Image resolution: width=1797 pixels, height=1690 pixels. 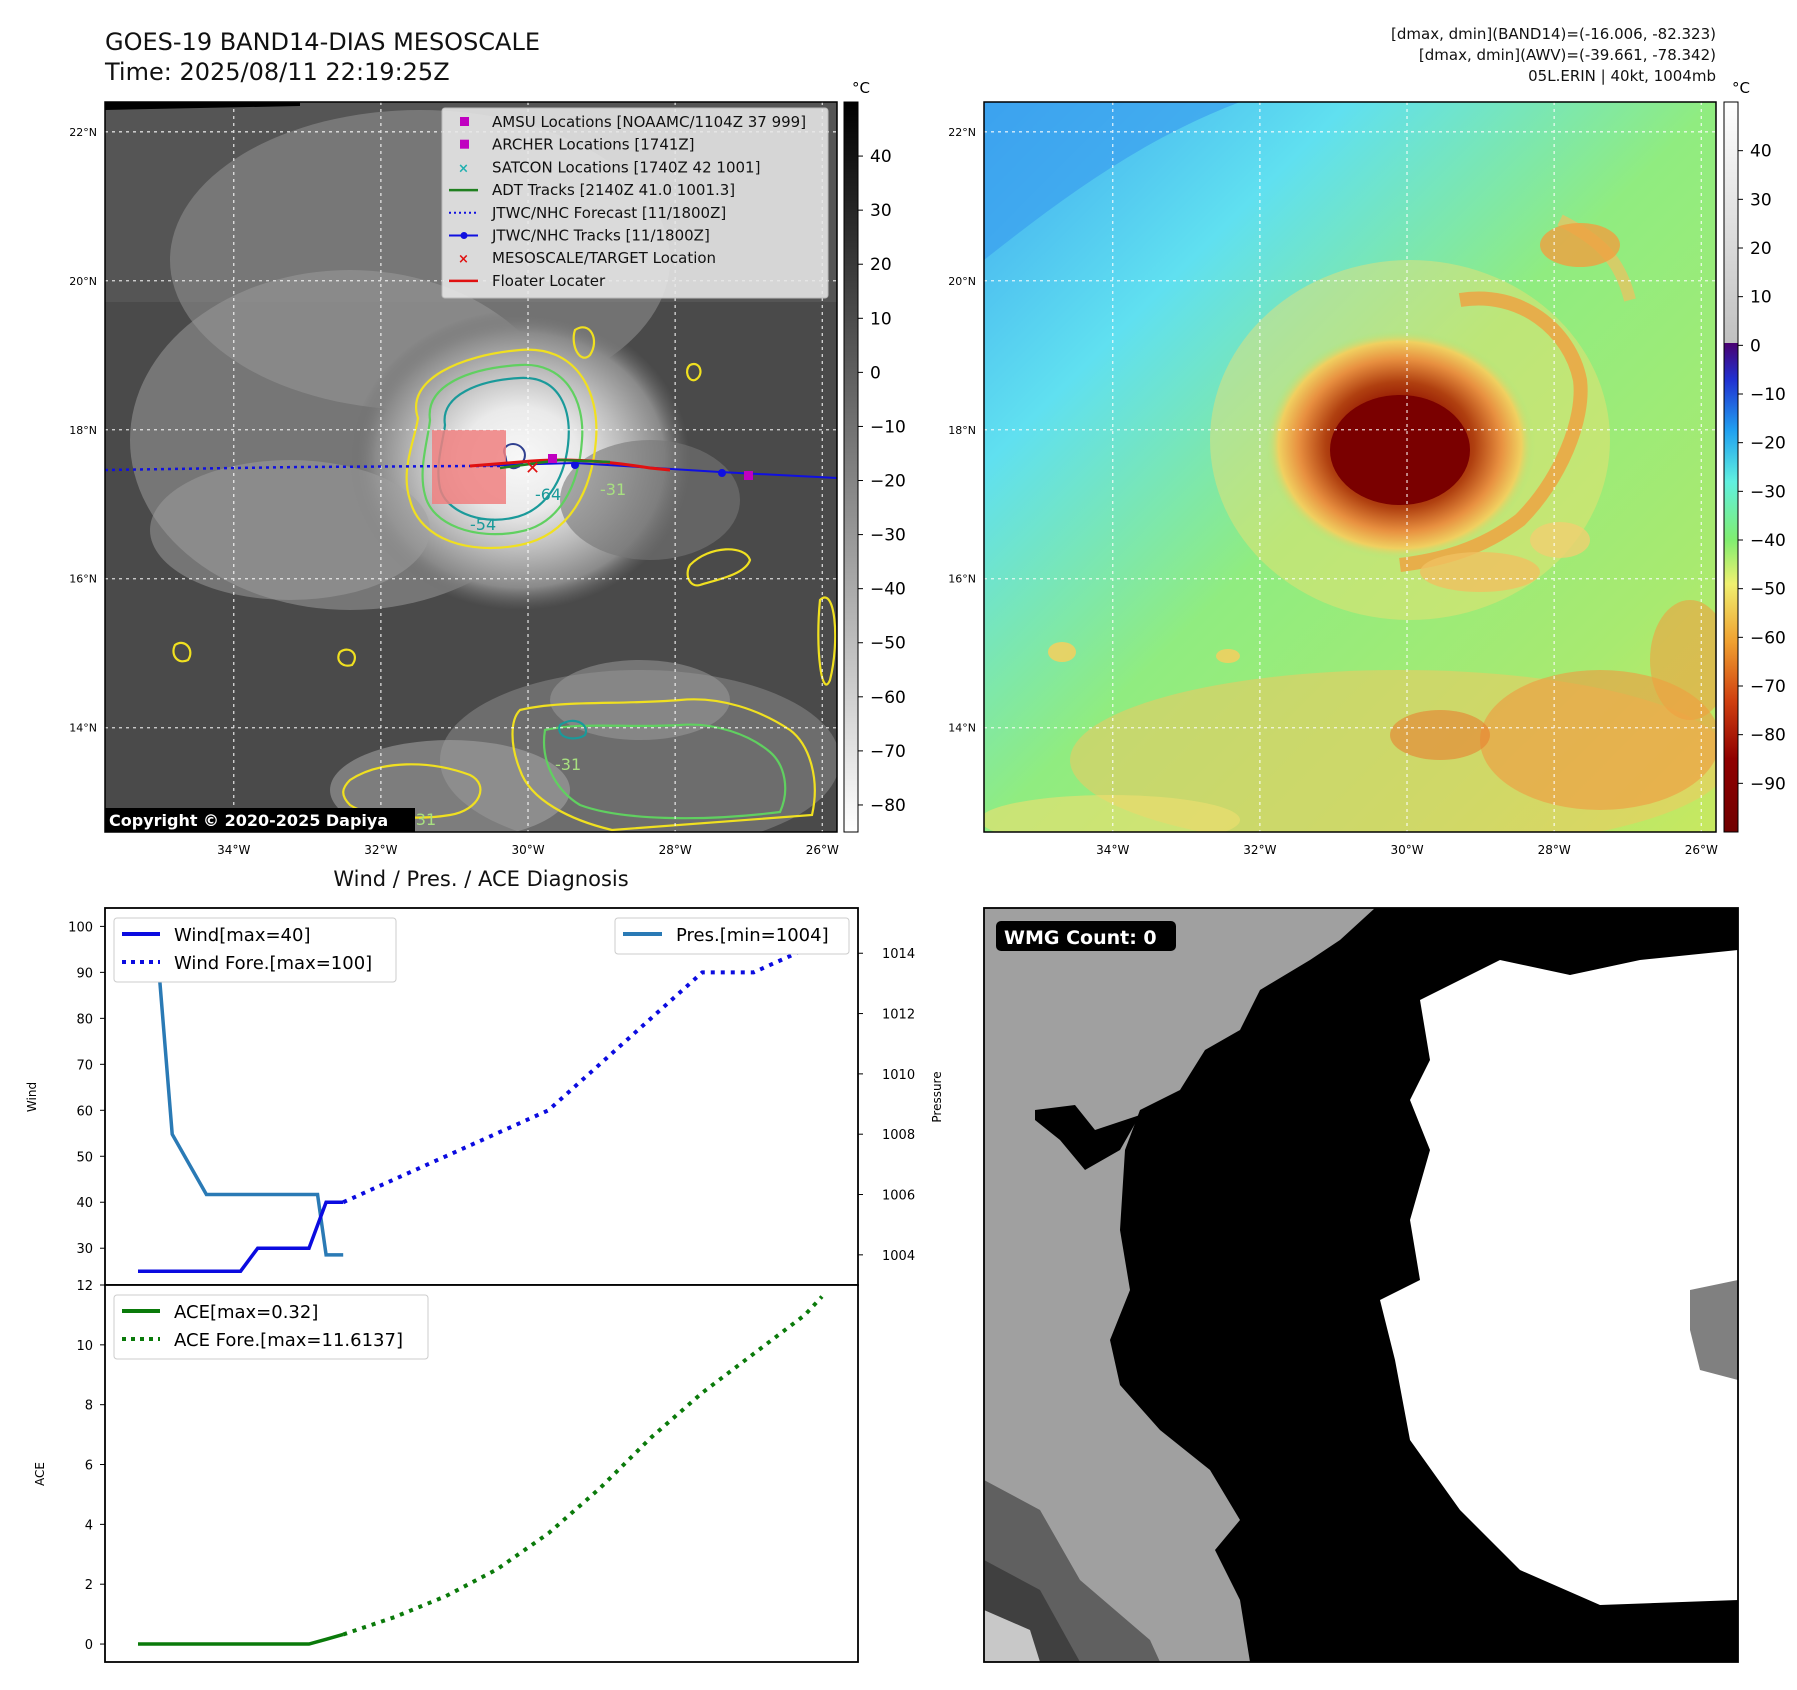 I want to click on colorbar-tick-label: −20, so click(x=1768, y=444).